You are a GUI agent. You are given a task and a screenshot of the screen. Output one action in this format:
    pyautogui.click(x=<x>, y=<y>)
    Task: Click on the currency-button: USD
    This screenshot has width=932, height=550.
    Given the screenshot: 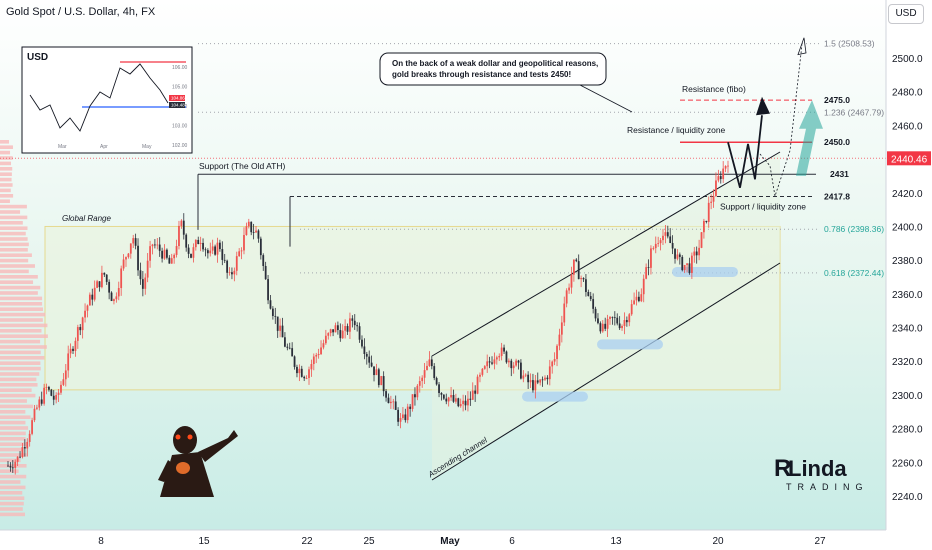 What is the action you would take?
    pyautogui.click(x=906, y=14)
    